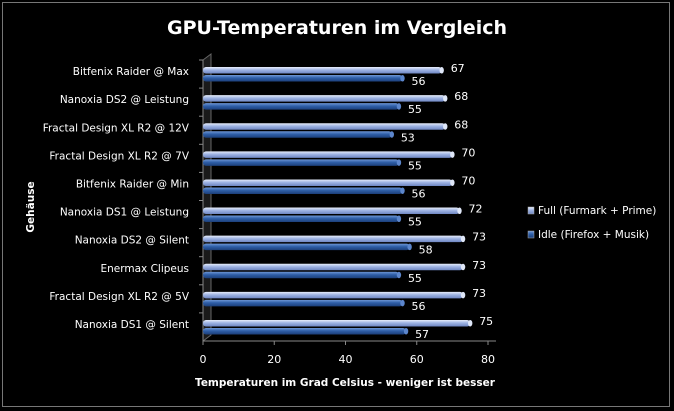 The width and height of the screenshot is (674, 411). What do you see at coordinates (124, 100) in the screenshot?
I see `category-label: Nanoxia DS2 @ Leistung` at bounding box center [124, 100].